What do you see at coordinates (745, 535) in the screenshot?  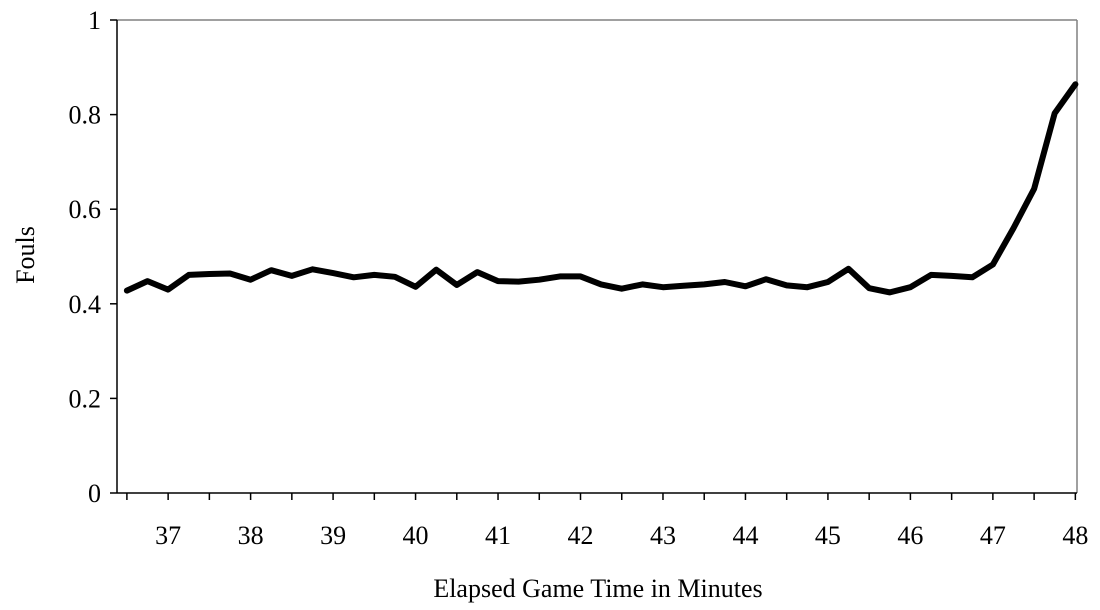 I see `x-tick-label: 44` at bounding box center [745, 535].